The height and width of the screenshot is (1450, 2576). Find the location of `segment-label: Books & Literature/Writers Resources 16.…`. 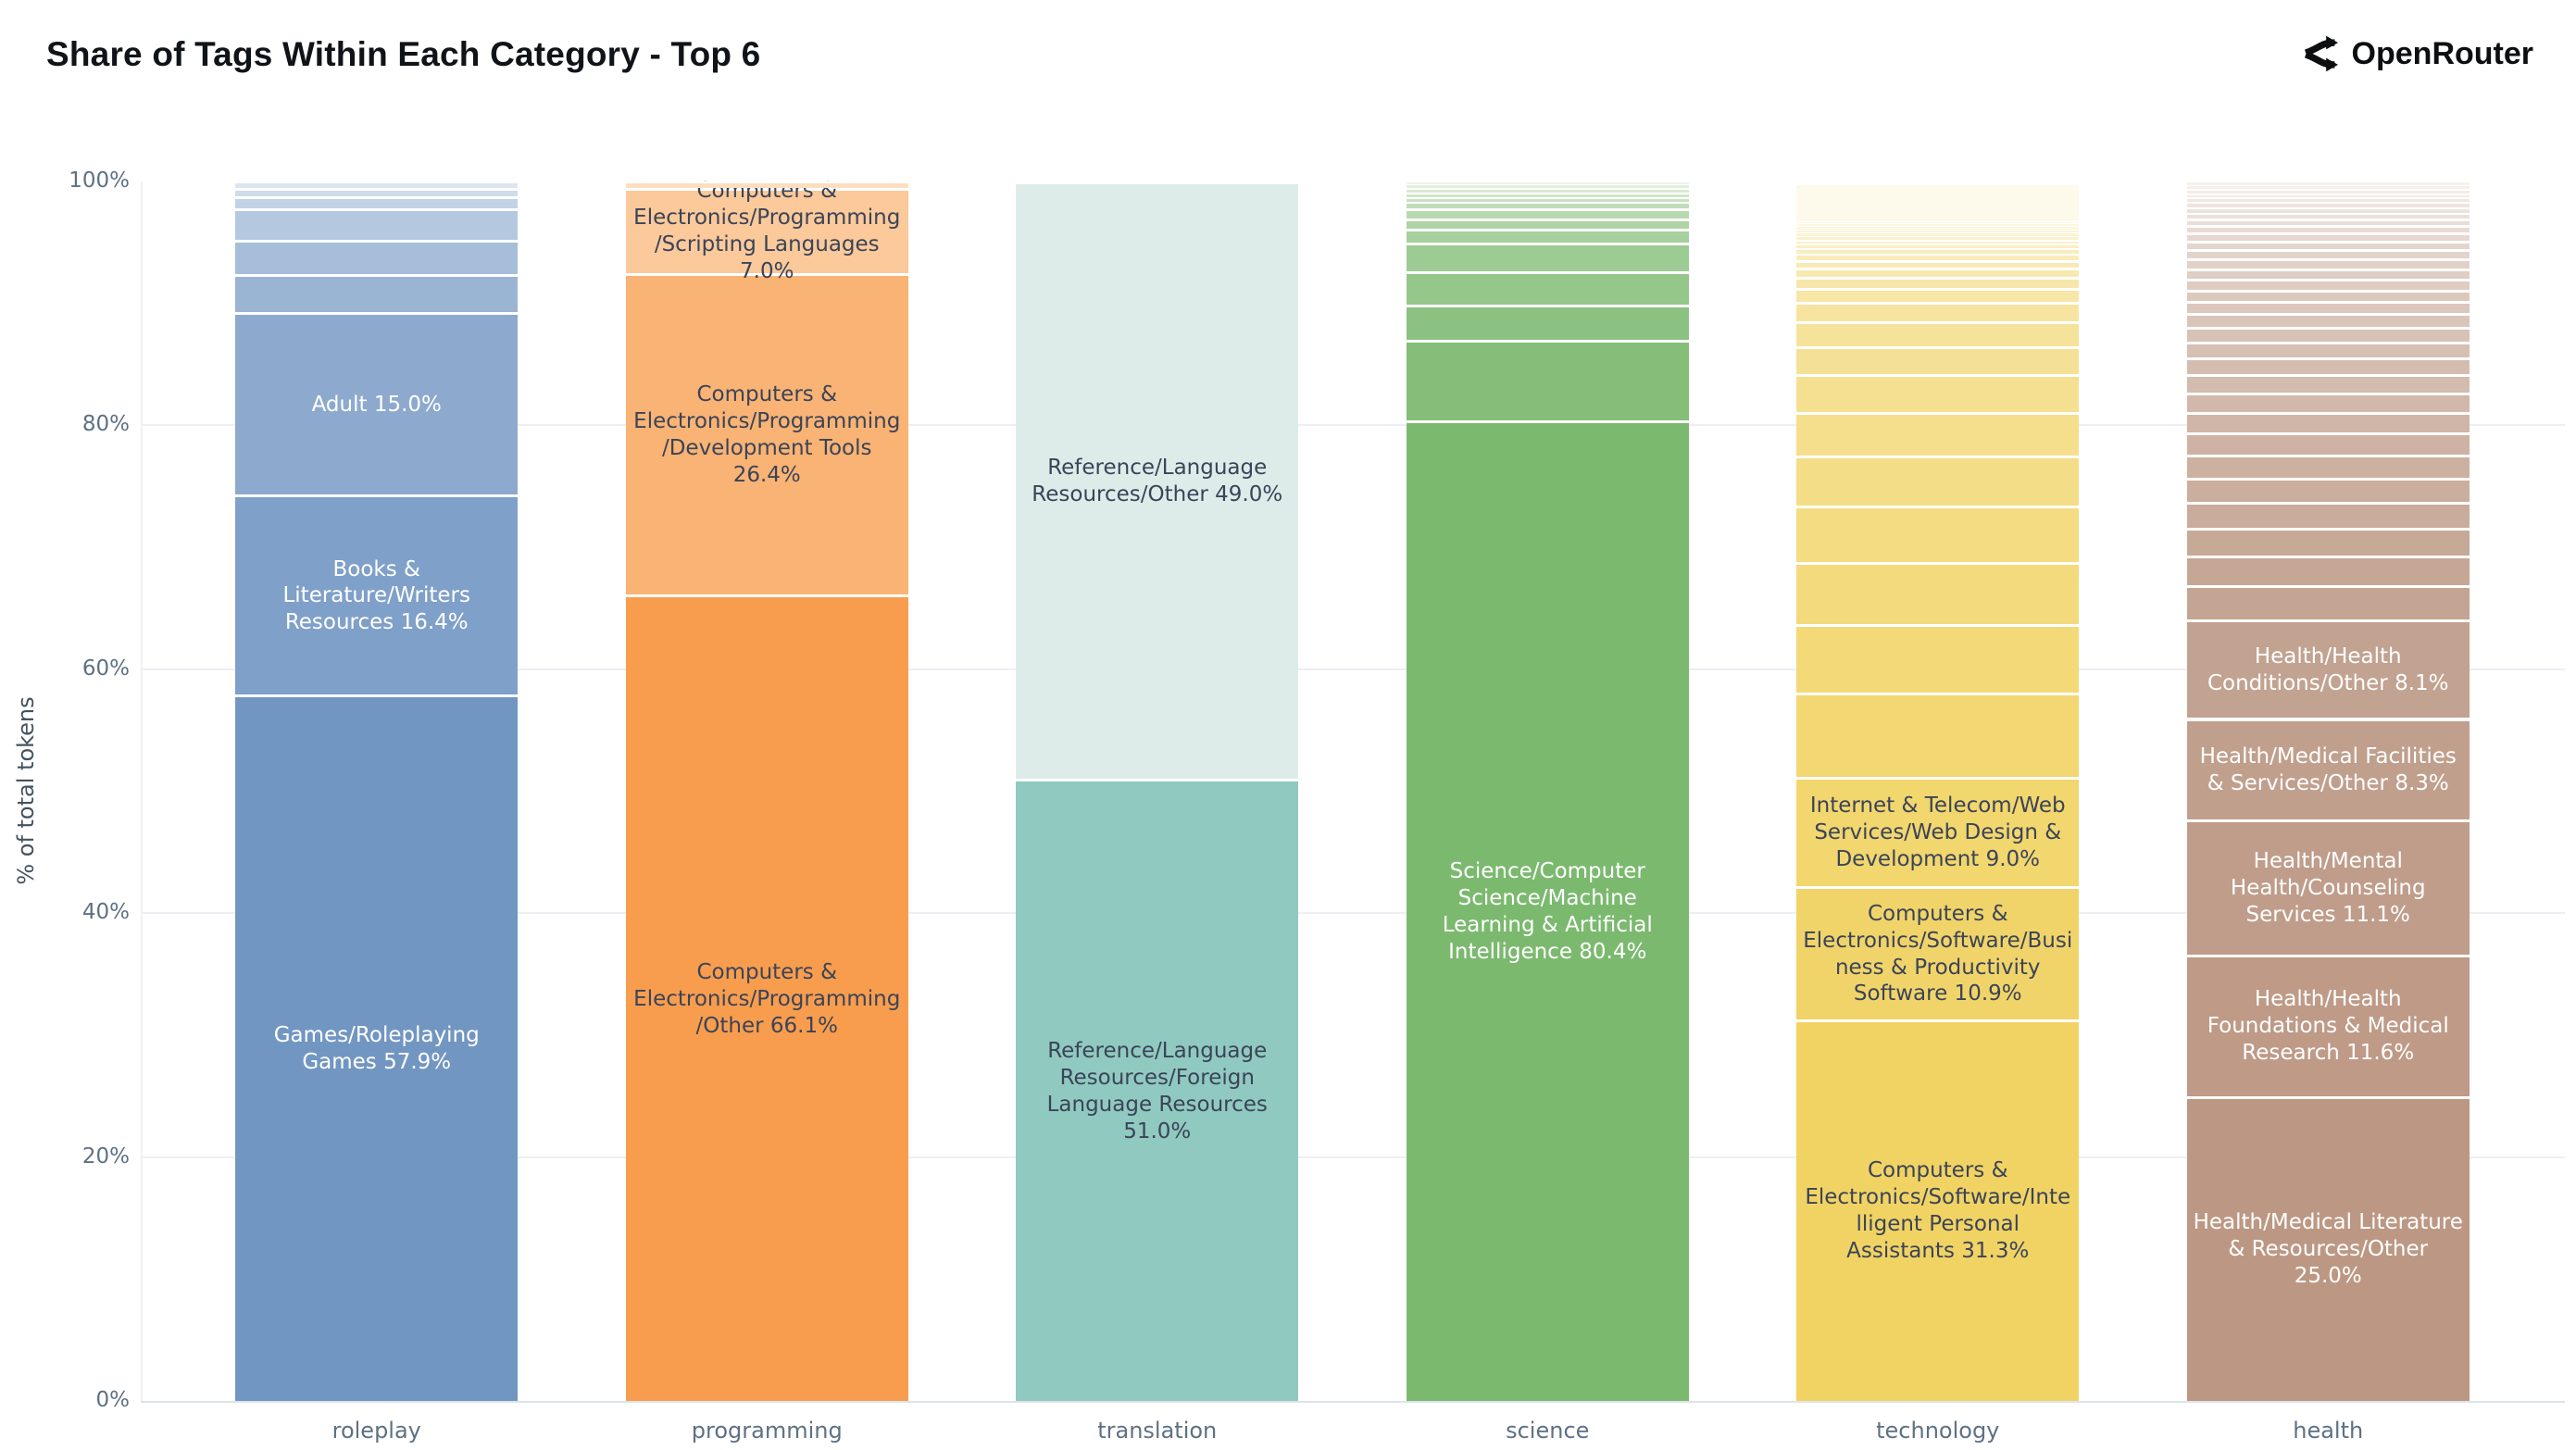

segment-label: Books & Literature/Writers Resources 16.… is located at coordinates (376, 595).